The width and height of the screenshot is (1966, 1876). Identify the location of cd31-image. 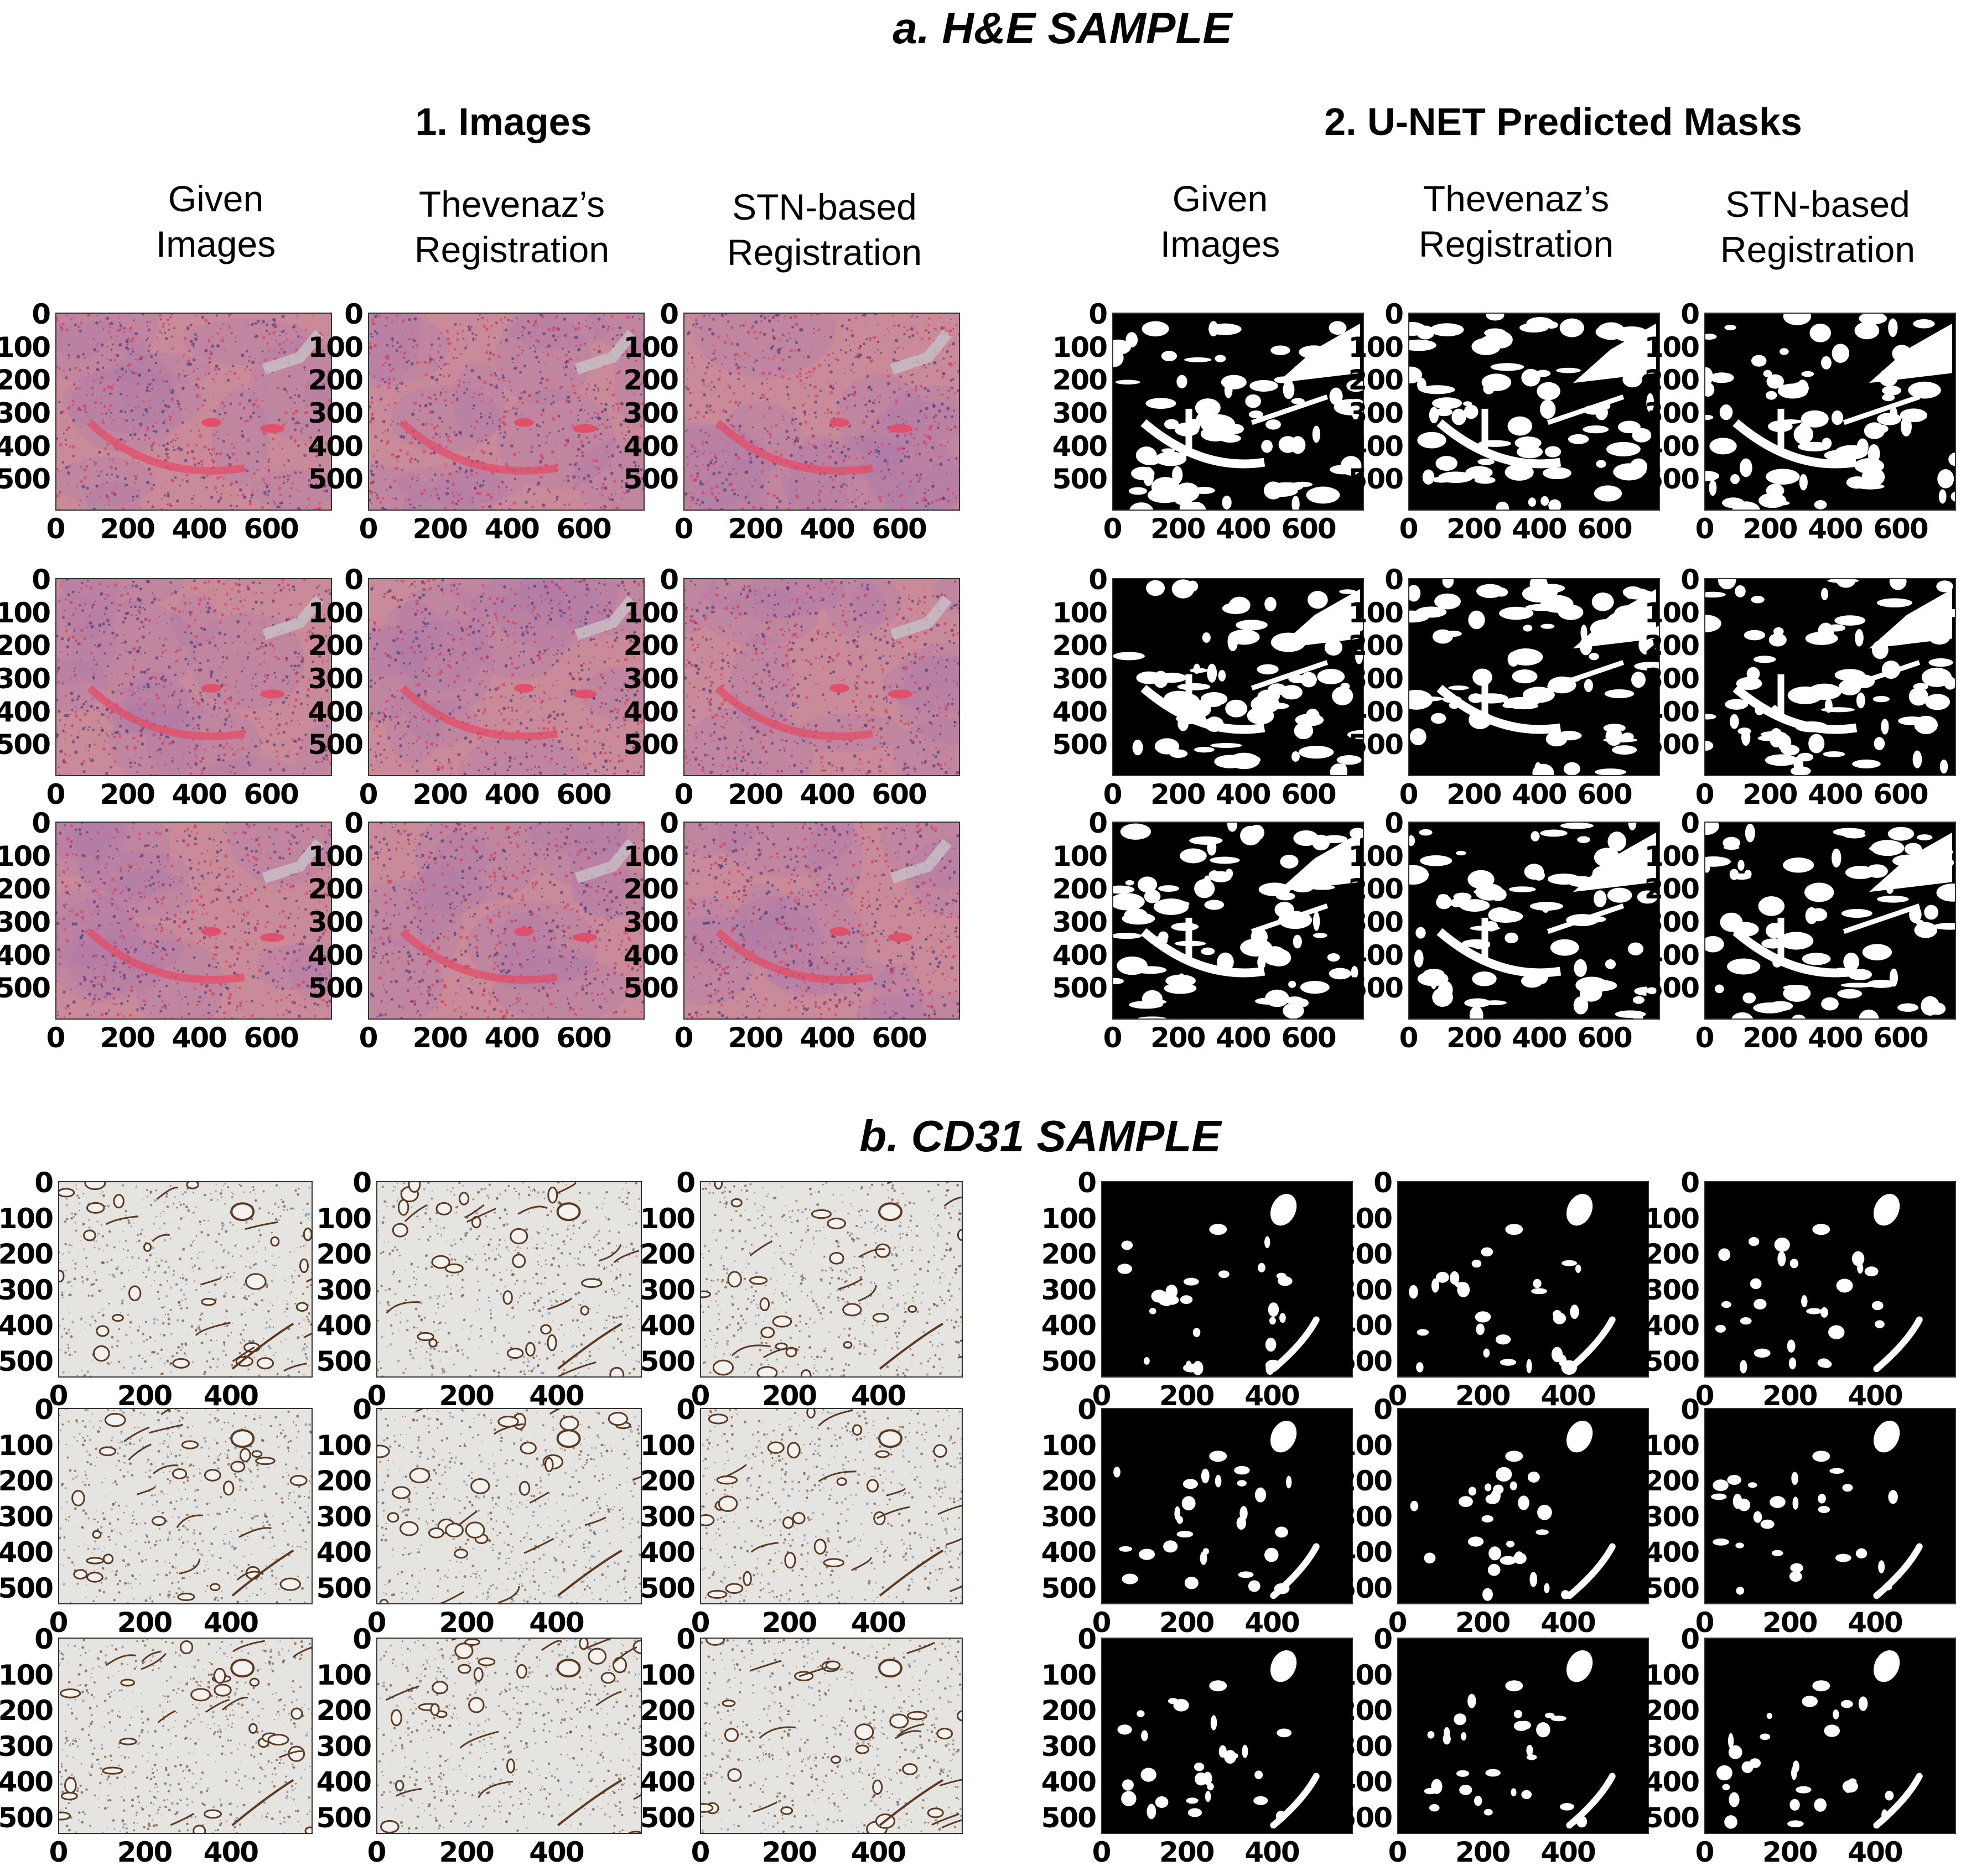
(831, 1506).